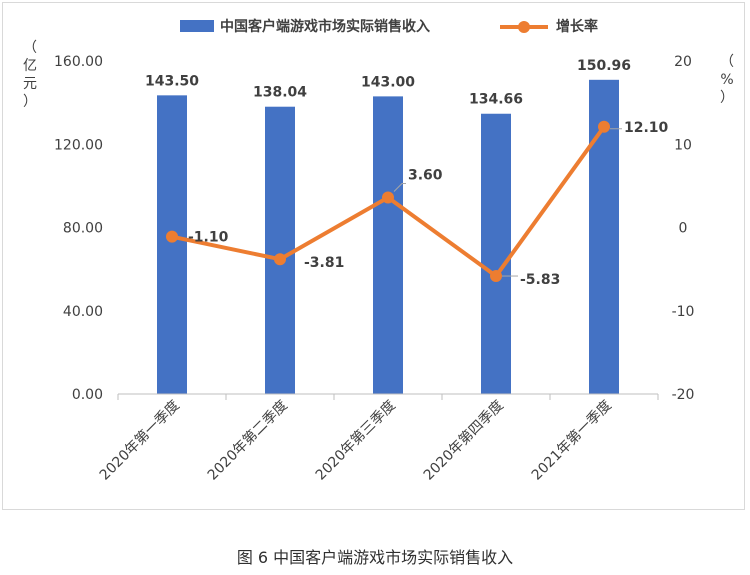 The width and height of the screenshot is (750, 575). Describe the element at coordinates (30, 75) in the screenshot. I see `y-left-axis-label: （亿元）` at that location.